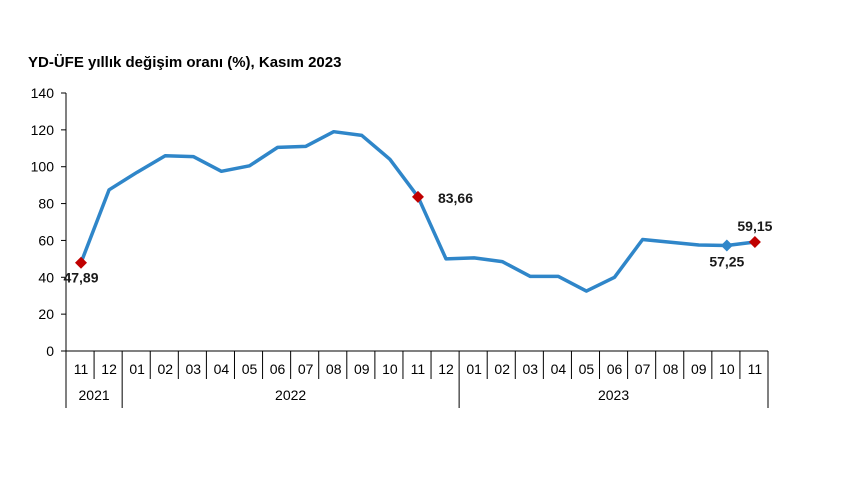 The image size is (850, 478). What do you see at coordinates (46, 277) in the screenshot?
I see `y-tick-label: 40` at bounding box center [46, 277].